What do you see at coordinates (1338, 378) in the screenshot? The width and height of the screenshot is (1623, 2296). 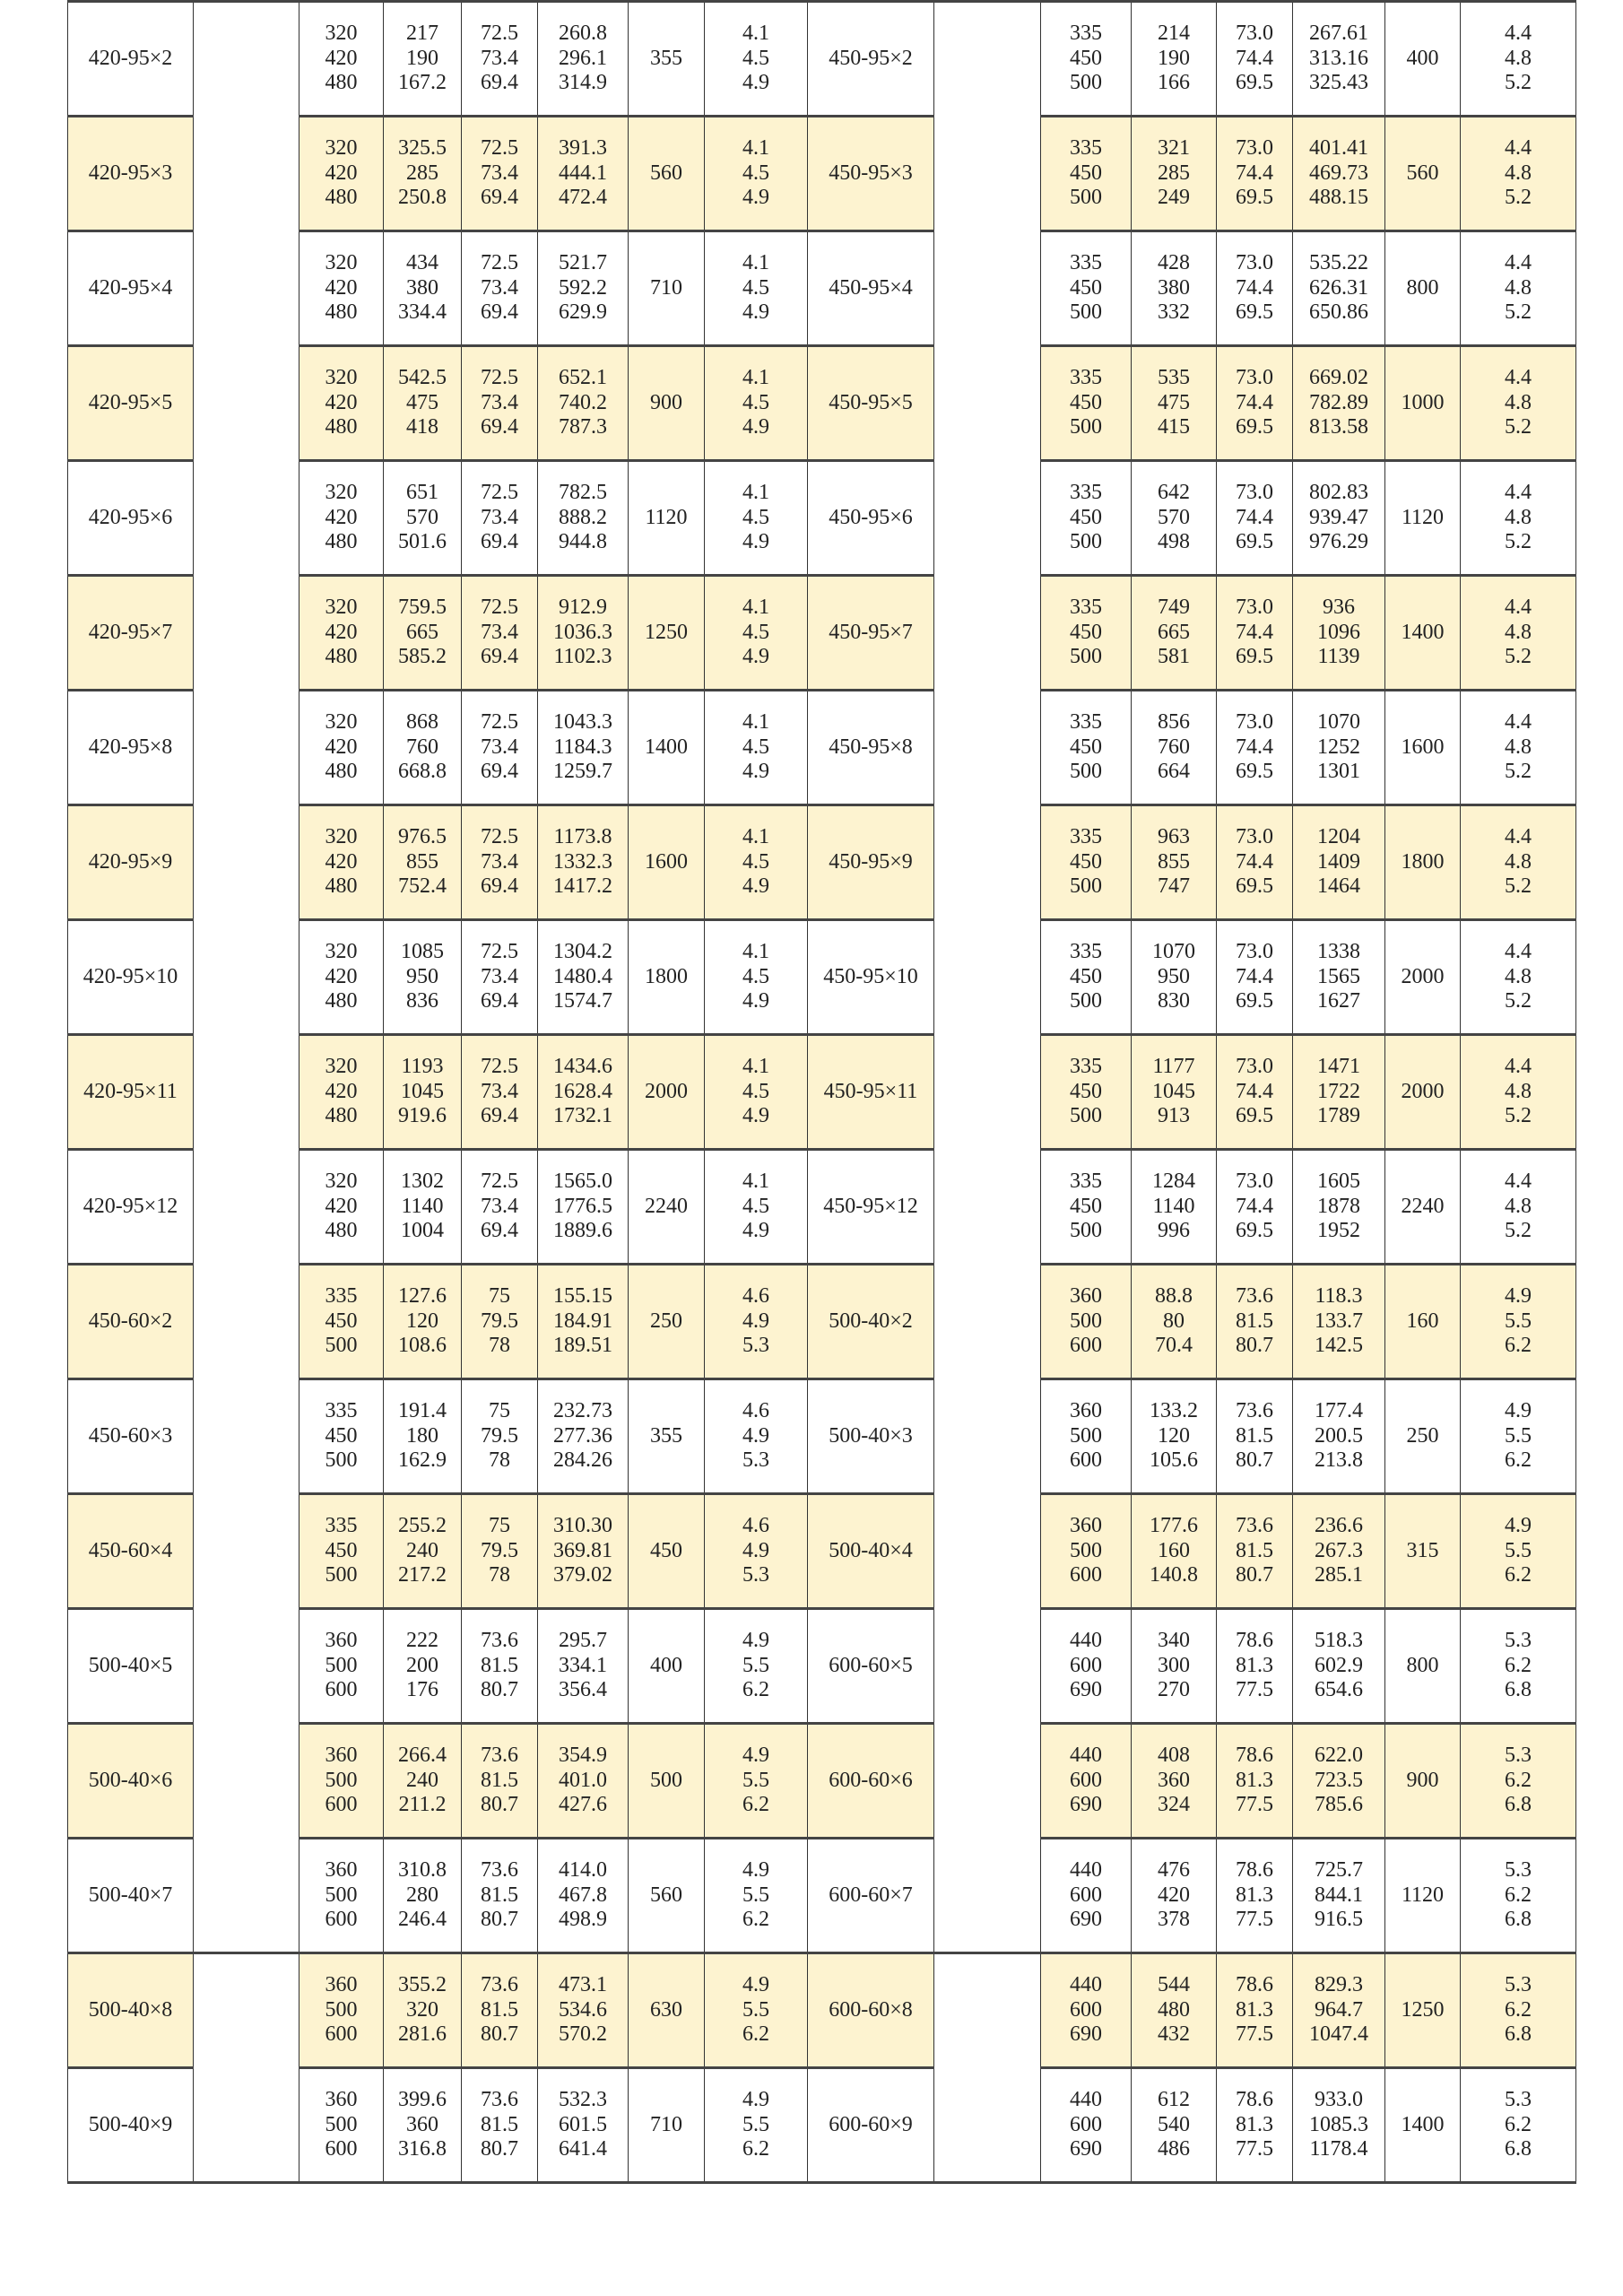 I see `shaft-power-value: 669.02` at bounding box center [1338, 378].